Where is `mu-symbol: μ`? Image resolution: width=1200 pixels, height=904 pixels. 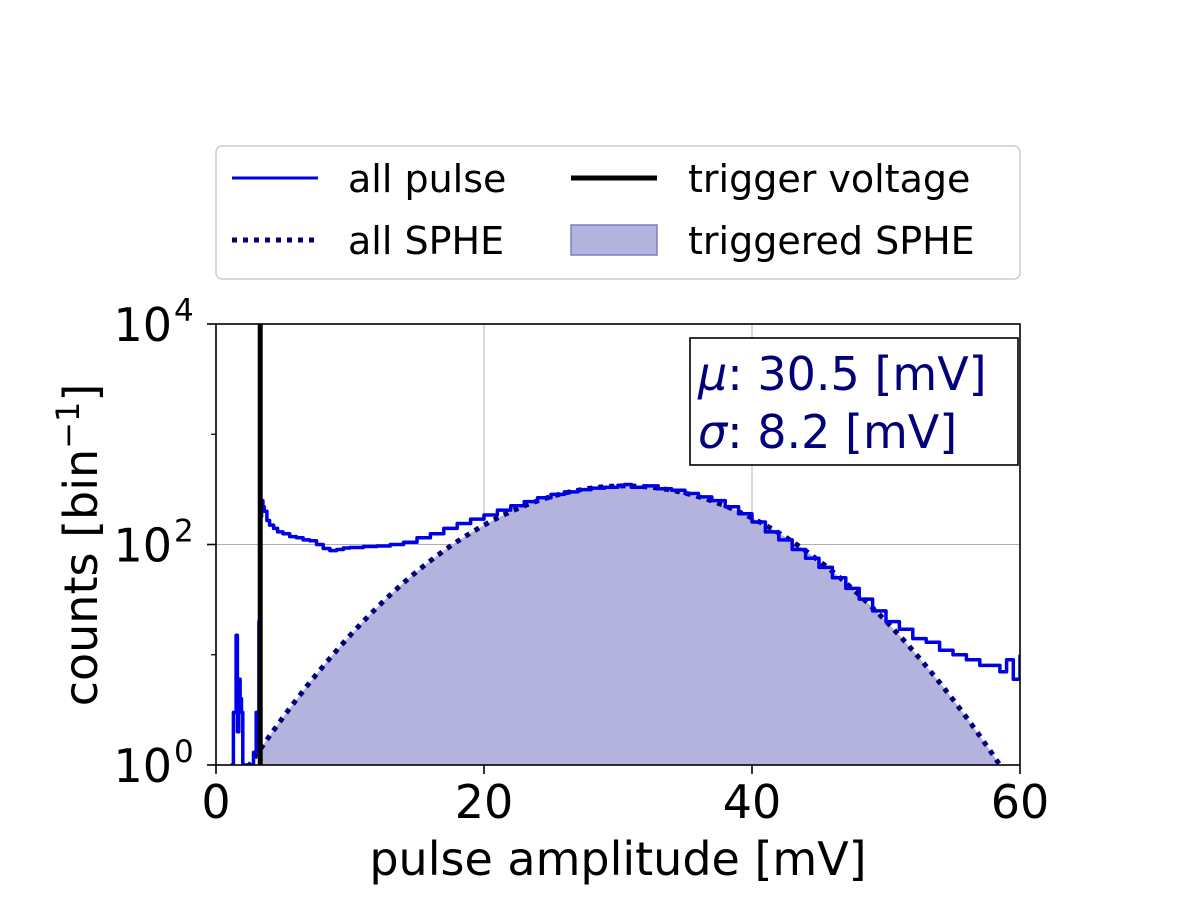
mu-symbol: μ is located at coordinates (712, 374).